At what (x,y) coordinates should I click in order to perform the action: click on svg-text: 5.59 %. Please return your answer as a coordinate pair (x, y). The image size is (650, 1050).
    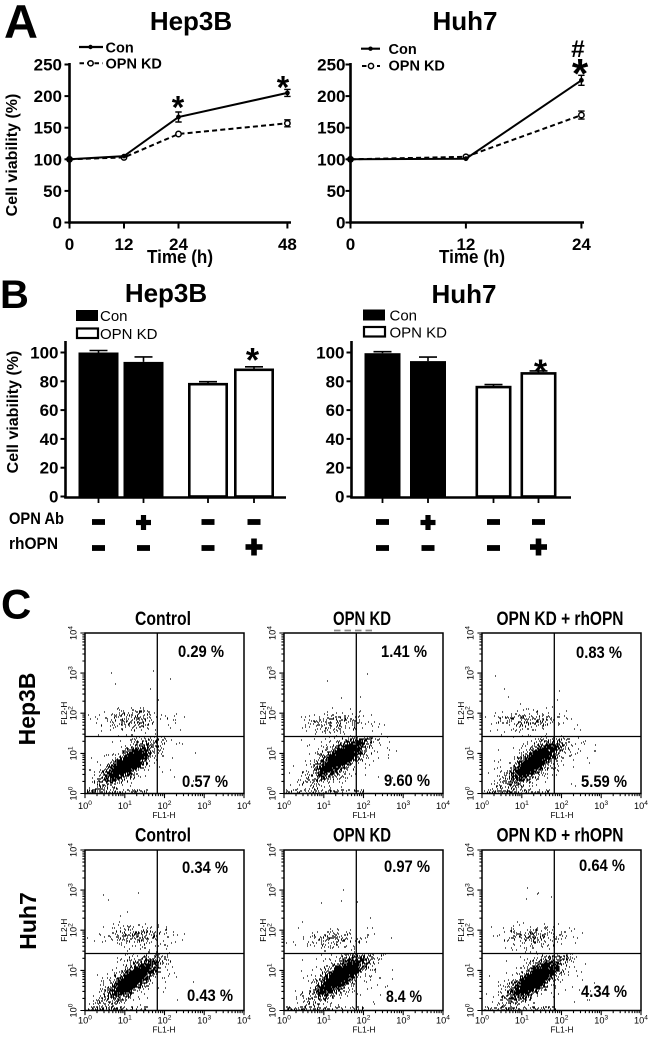
    Looking at the image, I should click on (604, 782).